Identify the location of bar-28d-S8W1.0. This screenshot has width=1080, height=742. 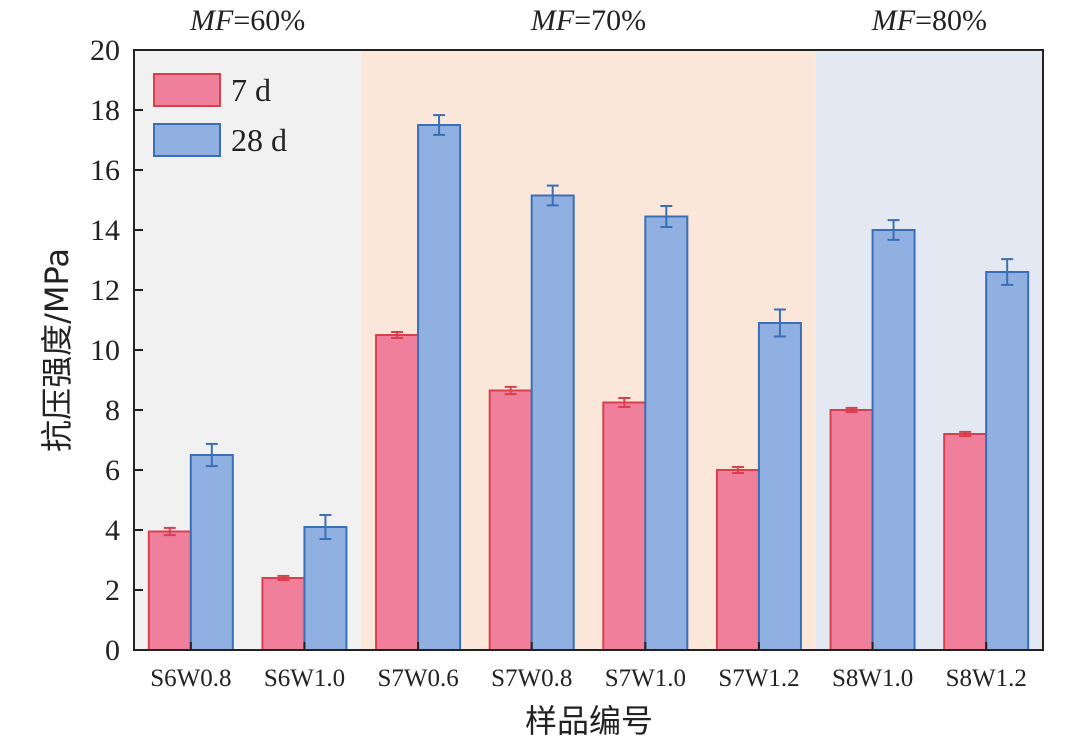
(893, 440).